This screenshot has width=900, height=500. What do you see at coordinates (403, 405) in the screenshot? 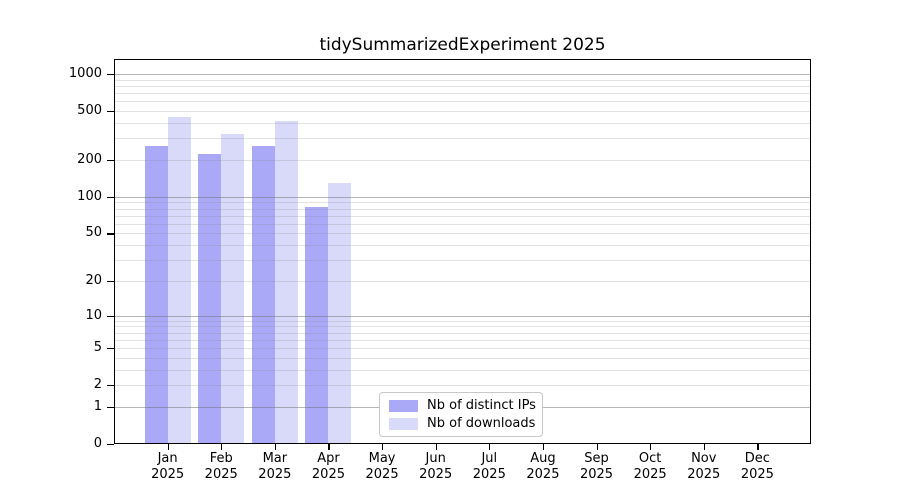
I see `legend-swatch-distinct-ips` at bounding box center [403, 405].